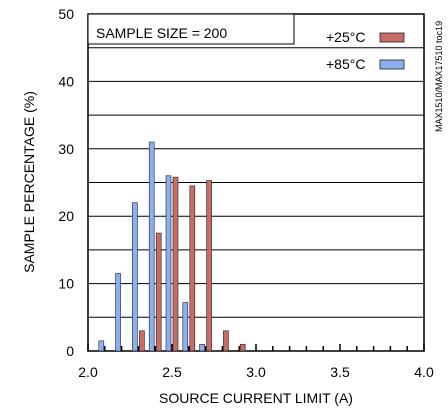 The width and height of the screenshot is (448, 411). What do you see at coordinates (66, 284) in the screenshot?
I see `y-tick-label: 10` at bounding box center [66, 284].